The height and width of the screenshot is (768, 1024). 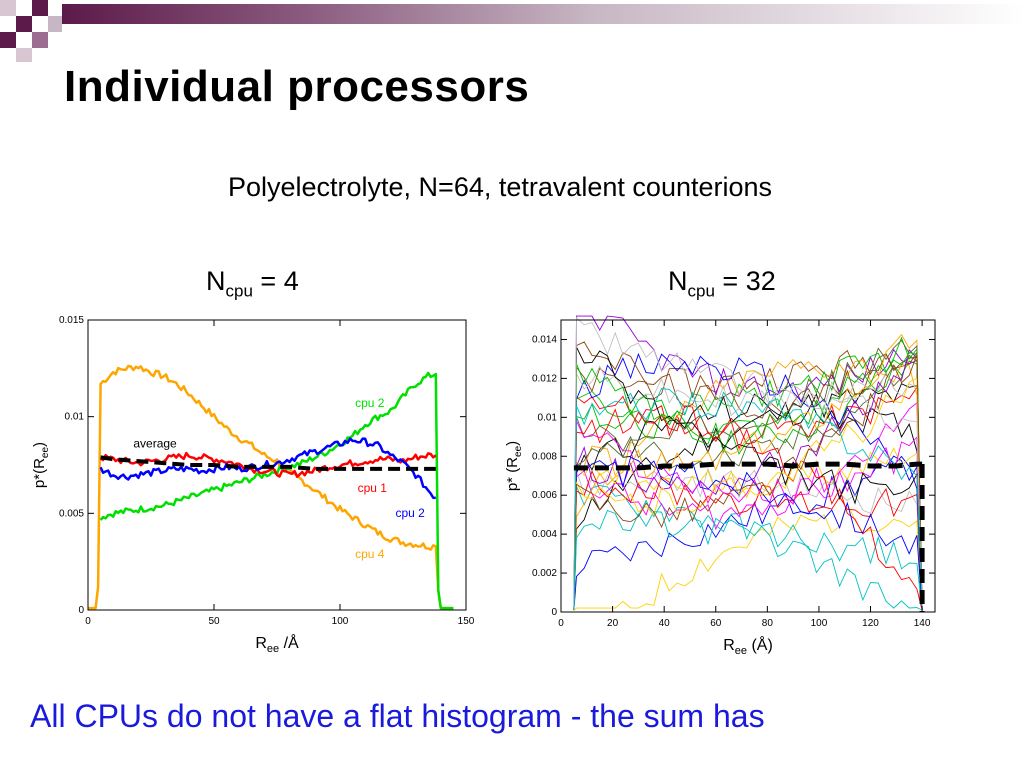 What do you see at coordinates (543, 14) in the screenshot?
I see `header-gradient-bar` at bounding box center [543, 14].